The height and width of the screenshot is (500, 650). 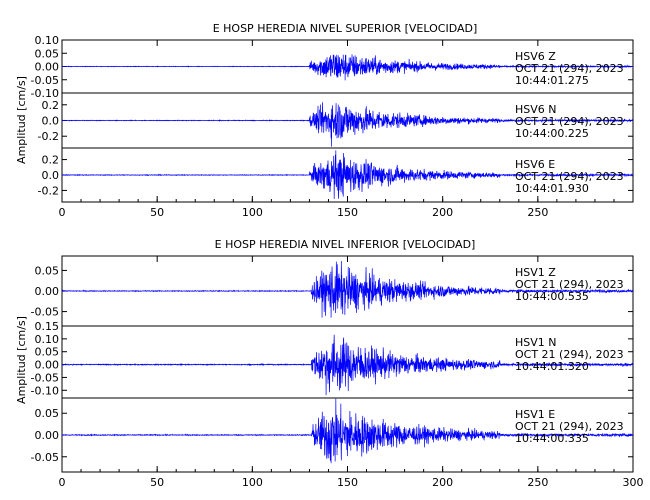 I want to click on y-tick-label: 0.15, so click(x=47, y=326).